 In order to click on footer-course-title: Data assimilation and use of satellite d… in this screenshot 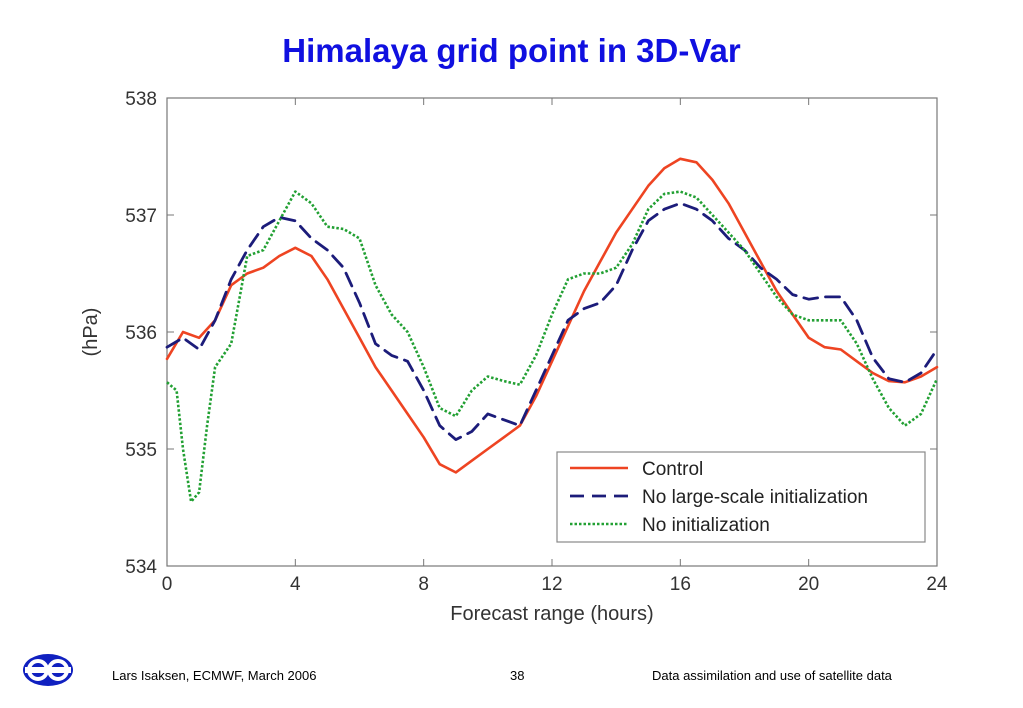, I will do `click(772, 675)`.